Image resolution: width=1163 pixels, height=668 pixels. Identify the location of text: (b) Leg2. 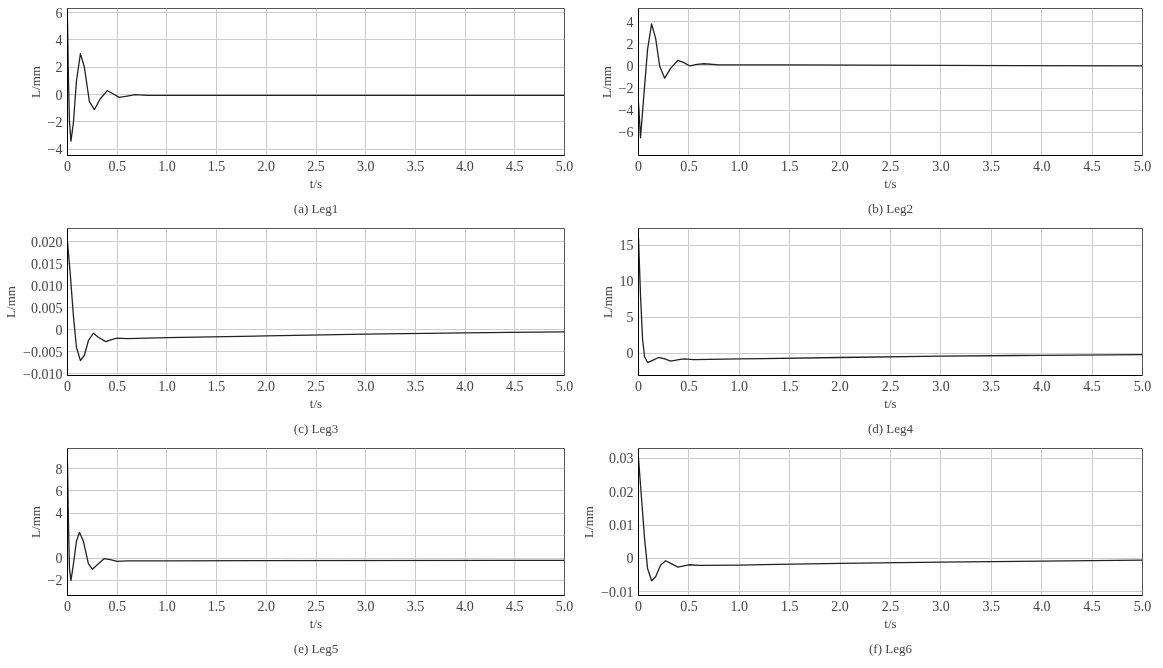
(890, 208).